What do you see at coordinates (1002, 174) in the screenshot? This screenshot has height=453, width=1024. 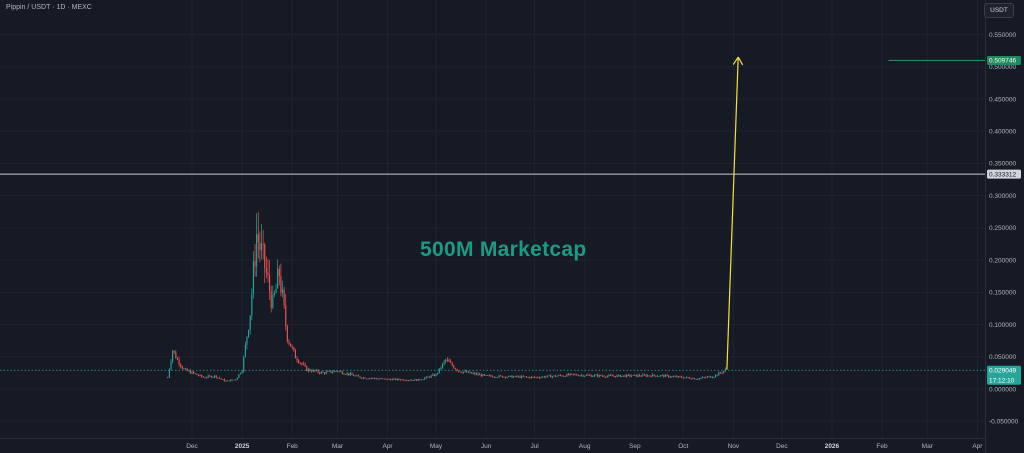 I see `resistance-price-label: 0.333312` at bounding box center [1002, 174].